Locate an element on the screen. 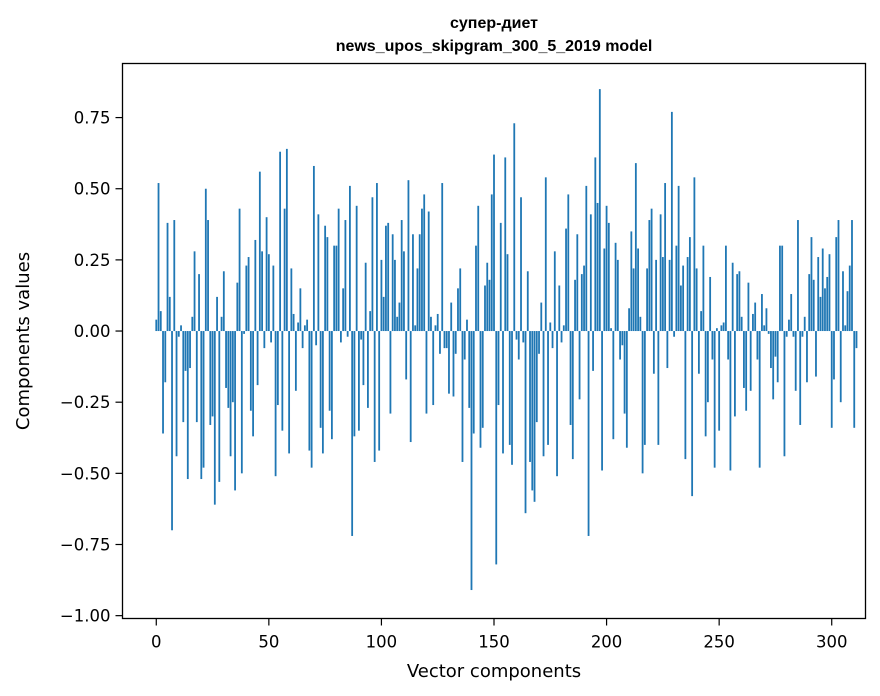  y-tick-label: 0.25 is located at coordinates (92, 260).